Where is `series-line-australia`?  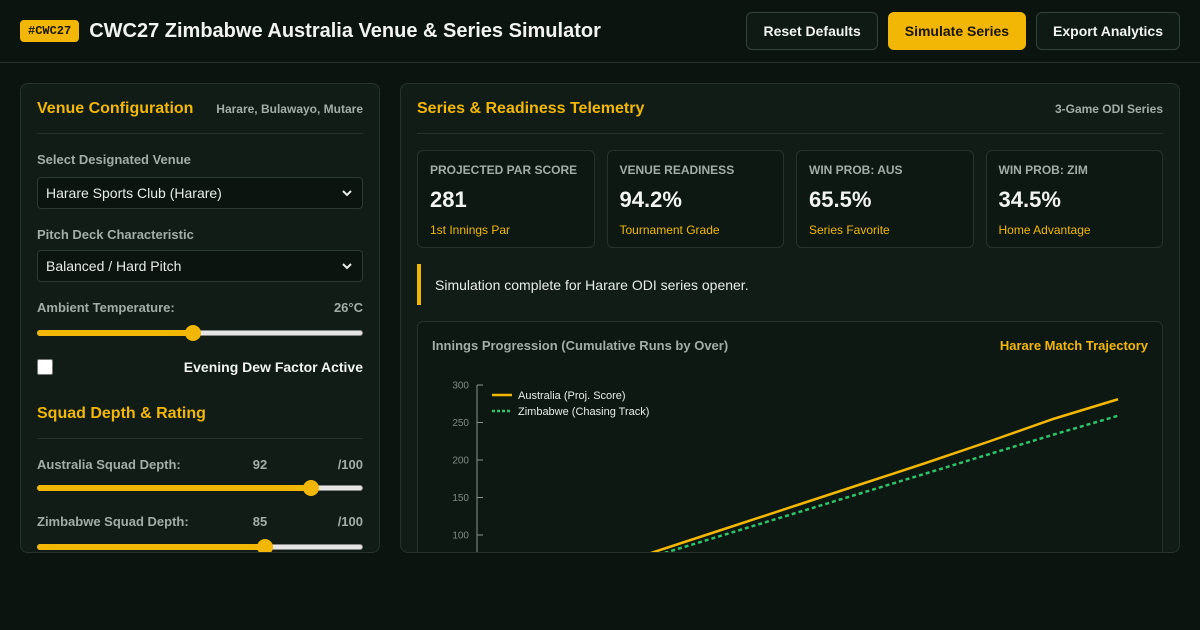
series-line-australia is located at coordinates (884, 475).